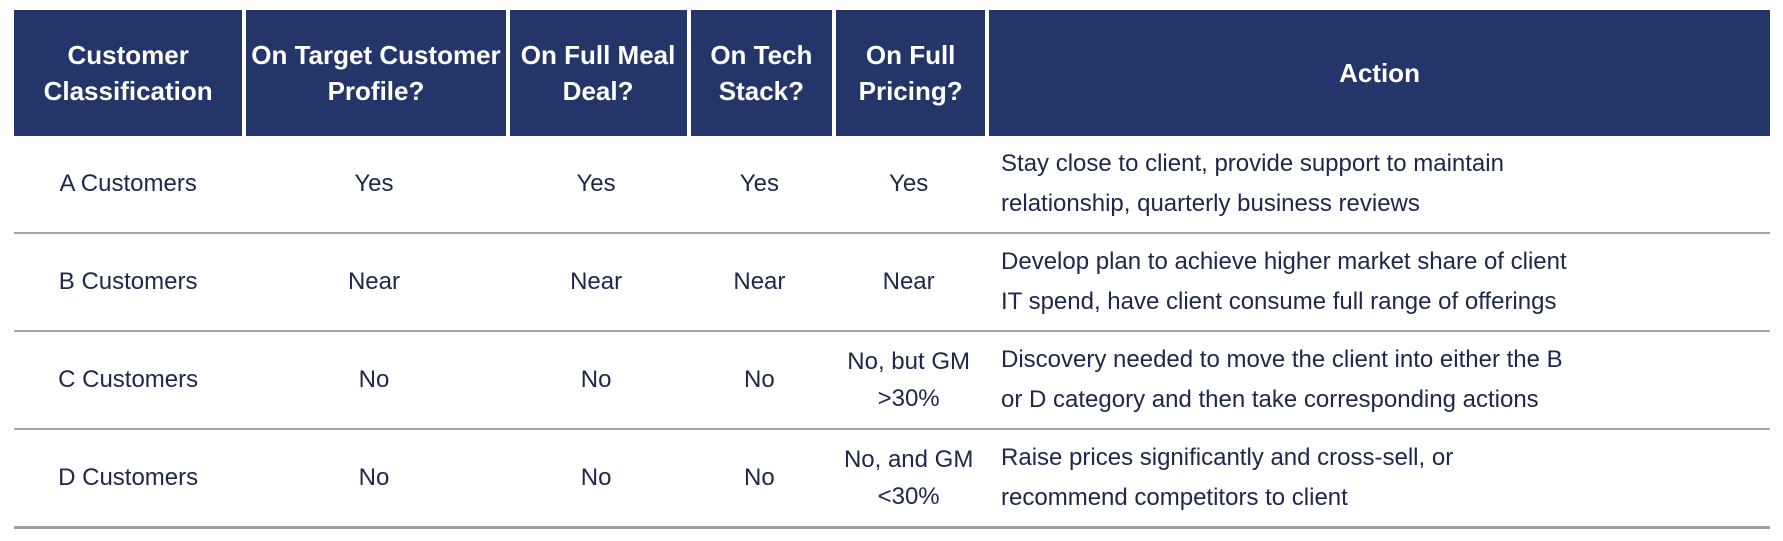 This screenshot has height=541, width=1783. Describe the element at coordinates (128, 184) in the screenshot. I see `cell-classification: A Customers` at that location.